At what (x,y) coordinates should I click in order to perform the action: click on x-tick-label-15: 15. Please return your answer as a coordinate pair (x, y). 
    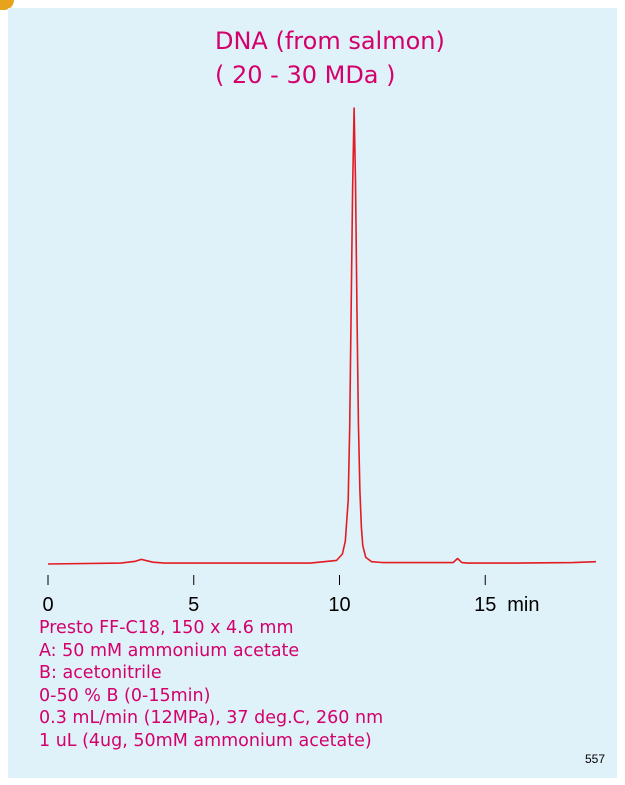
    Looking at the image, I should click on (485, 605).